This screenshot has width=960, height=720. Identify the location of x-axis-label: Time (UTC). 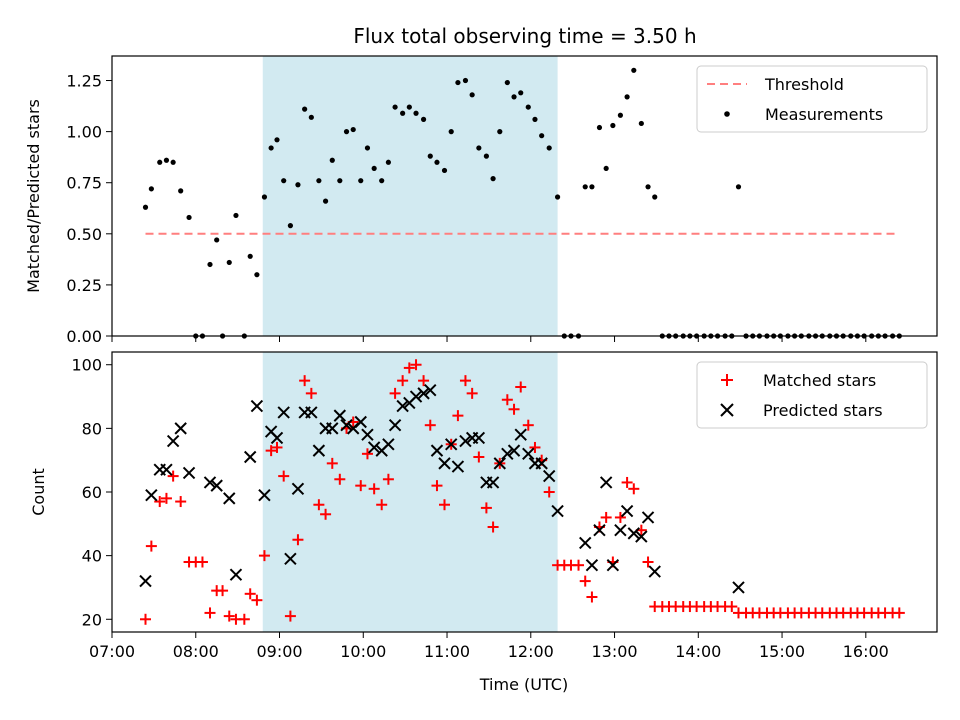
(523, 684).